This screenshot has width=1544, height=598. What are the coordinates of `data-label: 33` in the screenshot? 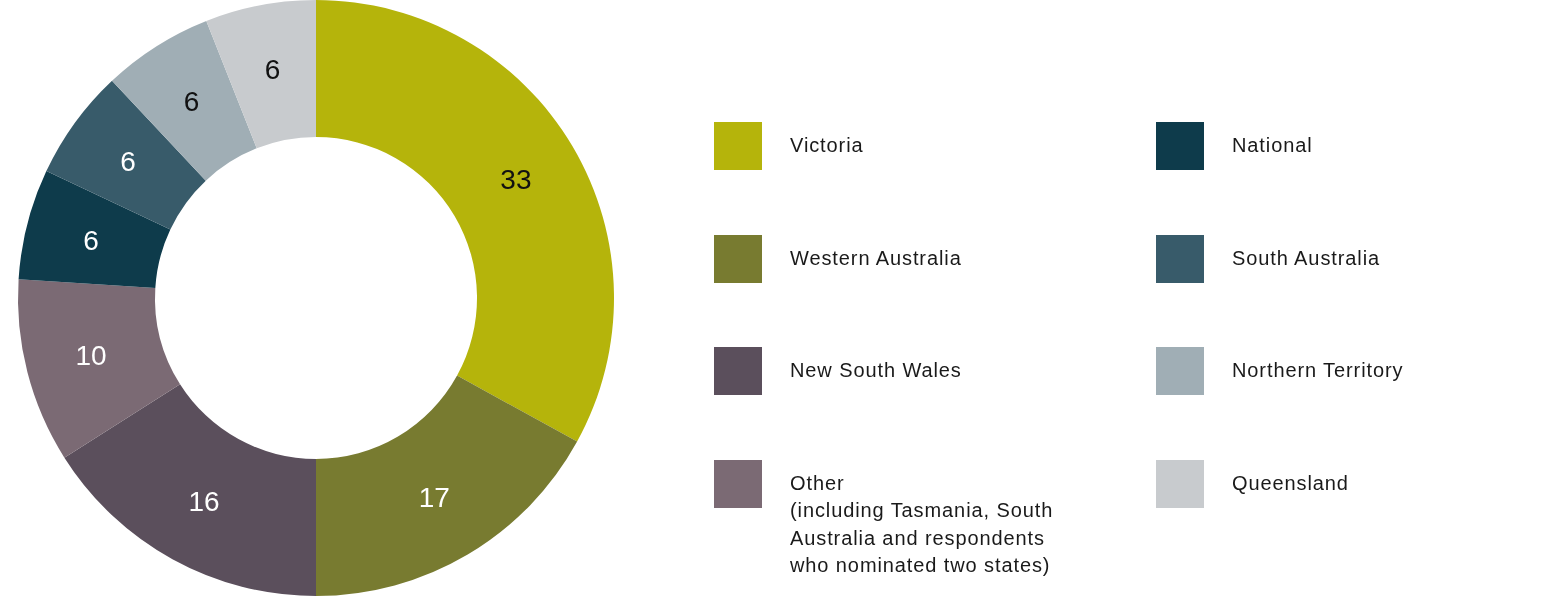 It's located at (516, 180).